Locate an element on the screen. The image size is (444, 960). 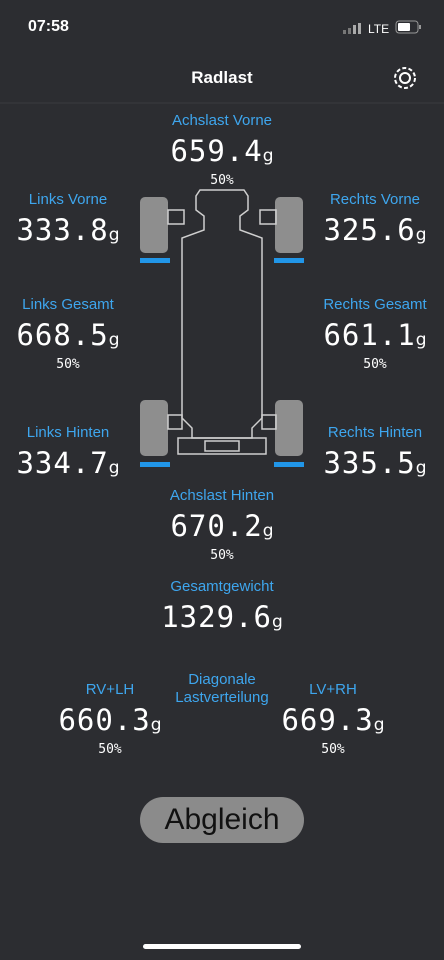
reading-value: 334.7g is located at coordinates (67, 465).